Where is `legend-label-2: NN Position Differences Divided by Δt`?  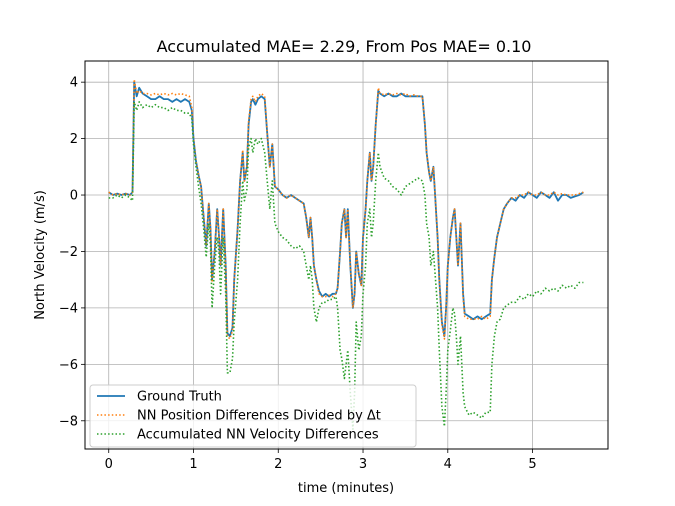 legend-label-2: NN Position Differences Divided by Δt is located at coordinates (259, 416).